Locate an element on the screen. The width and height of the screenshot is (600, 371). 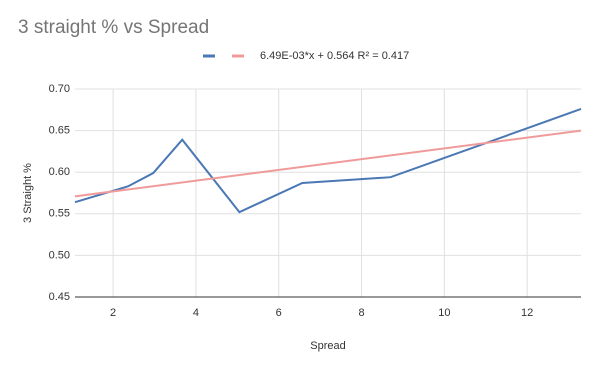
y-tick-label: 0.70 is located at coordinates (59, 89).